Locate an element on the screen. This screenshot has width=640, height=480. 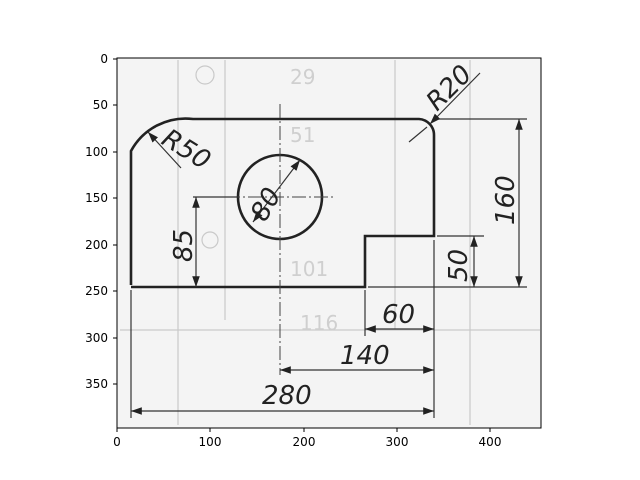
x-tick-label: 100 is located at coordinates (210, 442).